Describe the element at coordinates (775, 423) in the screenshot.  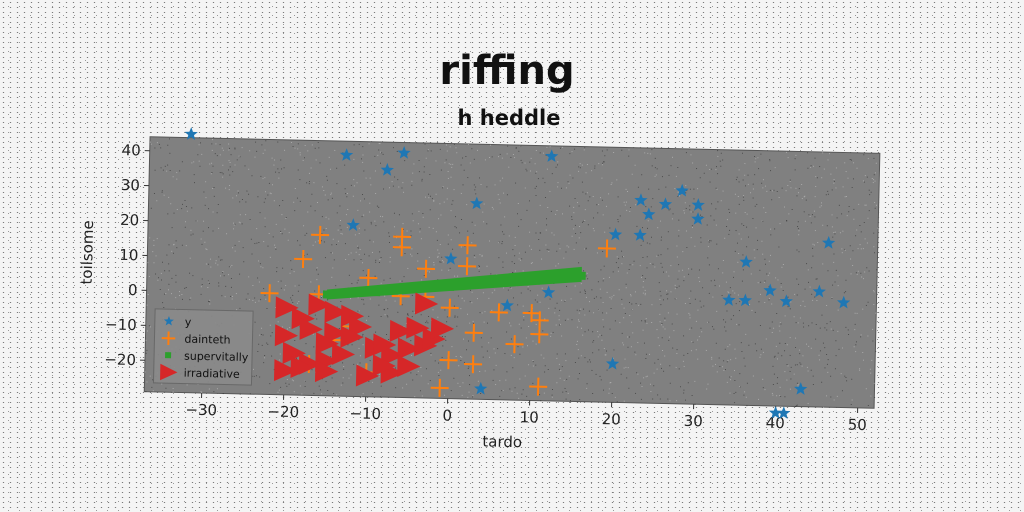
I see `x-tick-label: 40` at that location.